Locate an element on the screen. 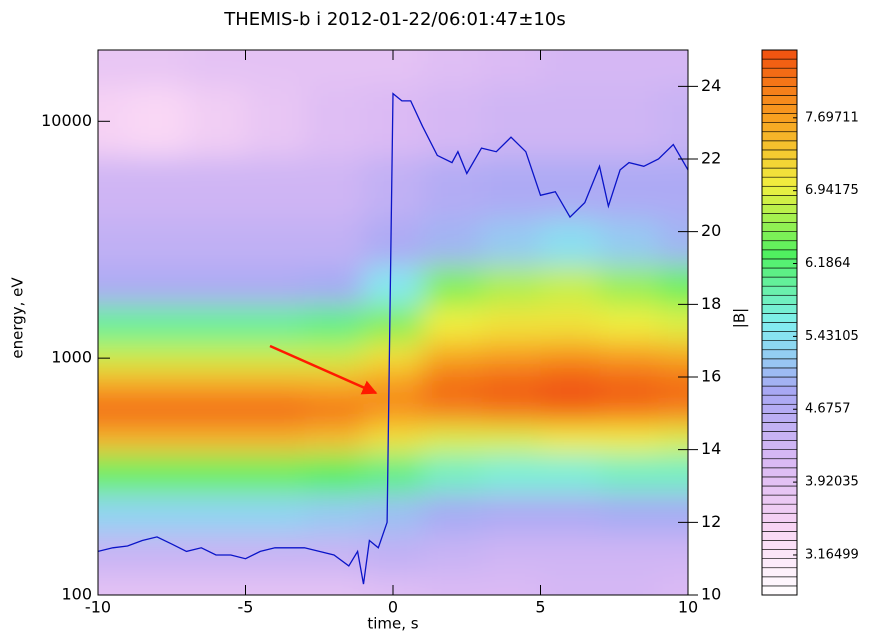  annotation-arrow is located at coordinates (323, 369).